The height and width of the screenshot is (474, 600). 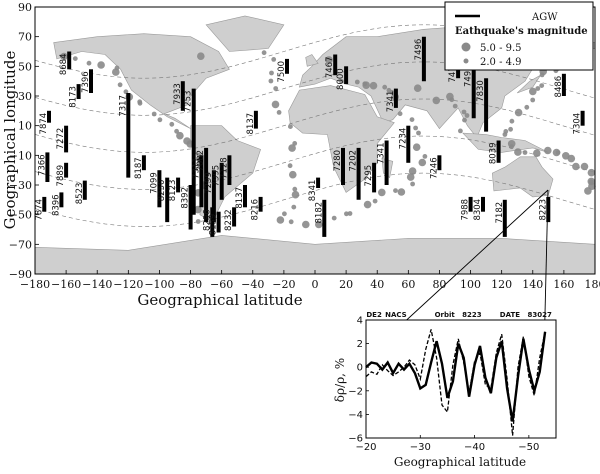 I want to click on agw-site-label: 7234, so click(x=403, y=139).